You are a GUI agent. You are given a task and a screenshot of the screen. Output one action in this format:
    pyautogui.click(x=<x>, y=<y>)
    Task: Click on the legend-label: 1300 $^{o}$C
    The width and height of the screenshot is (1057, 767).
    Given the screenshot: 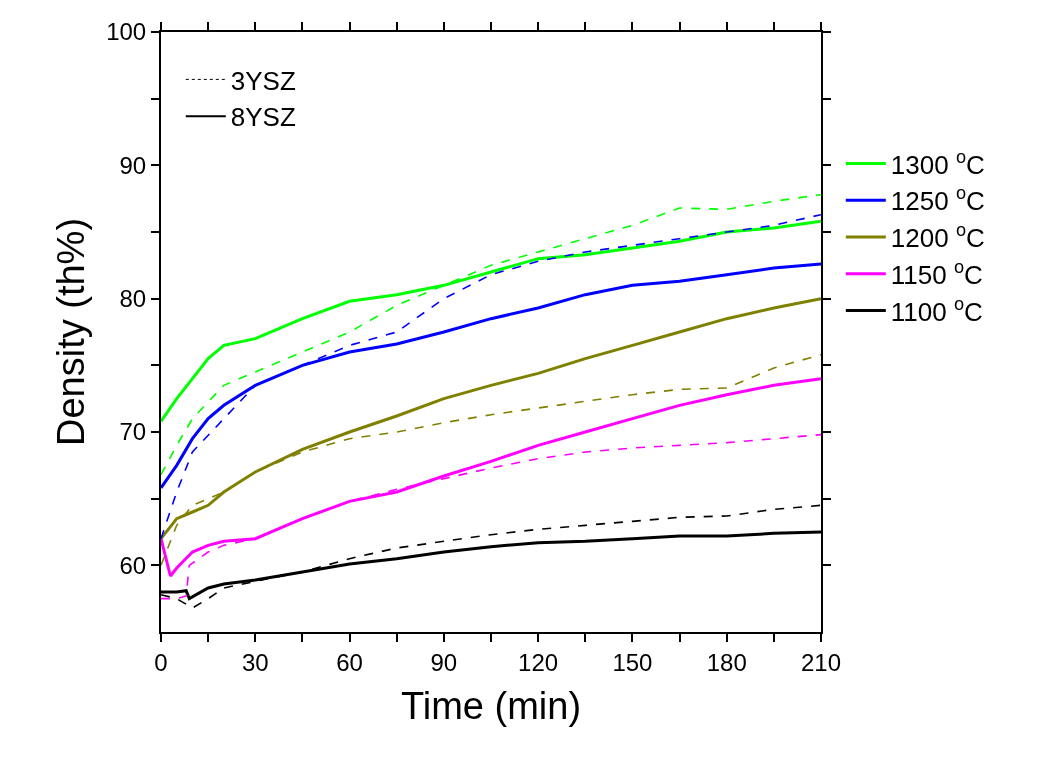 What is the action you would take?
    pyautogui.click(x=937, y=163)
    